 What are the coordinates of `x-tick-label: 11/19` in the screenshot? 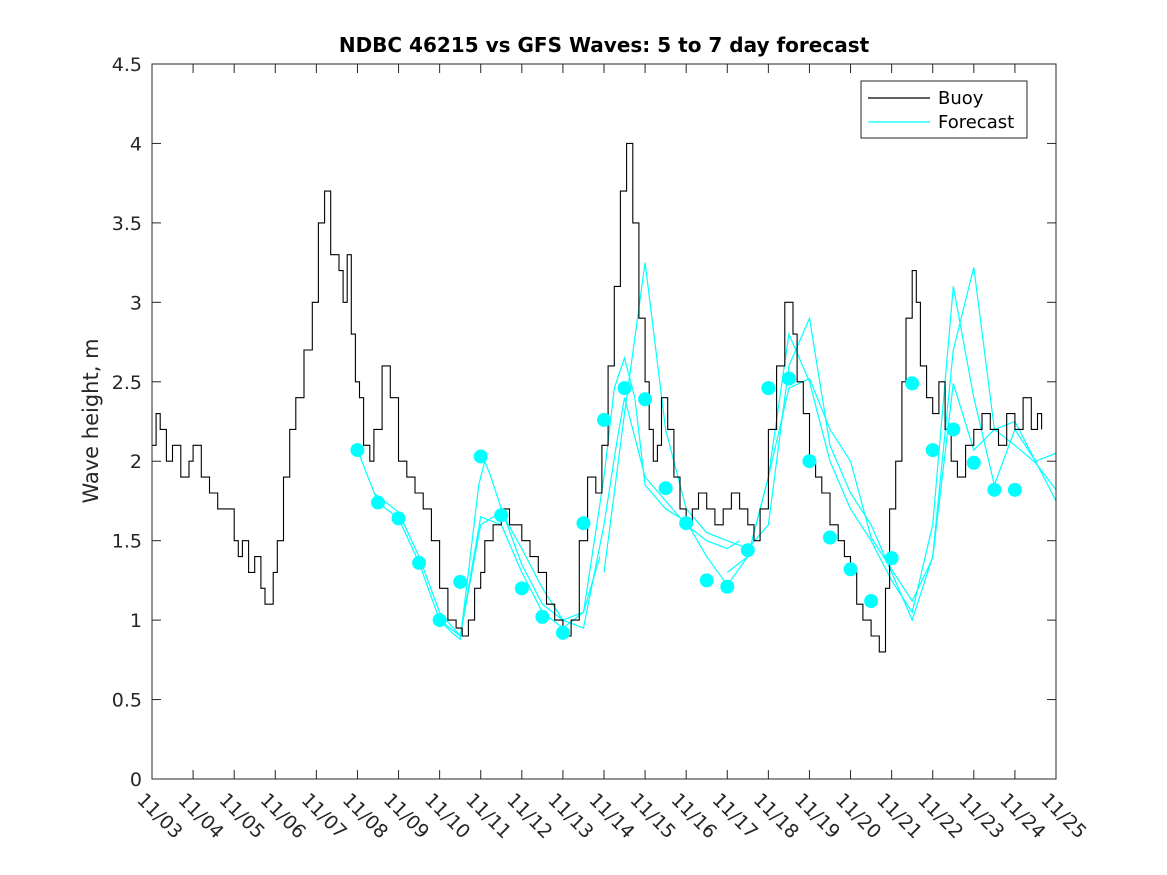 It's located at (817, 816).